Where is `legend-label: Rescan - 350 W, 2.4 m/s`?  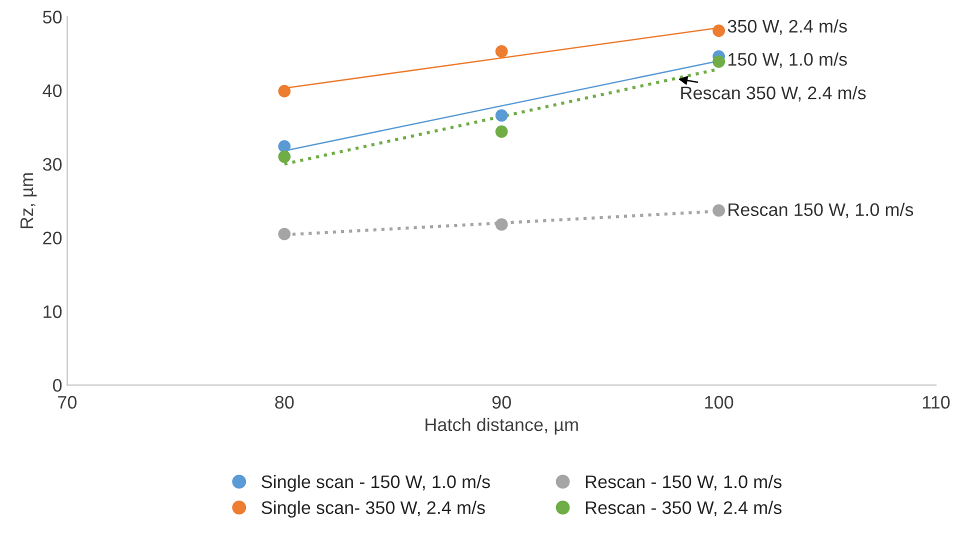 legend-label: Rescan - 350 W, 2.4 m/s is located at coordinates (684, 508).